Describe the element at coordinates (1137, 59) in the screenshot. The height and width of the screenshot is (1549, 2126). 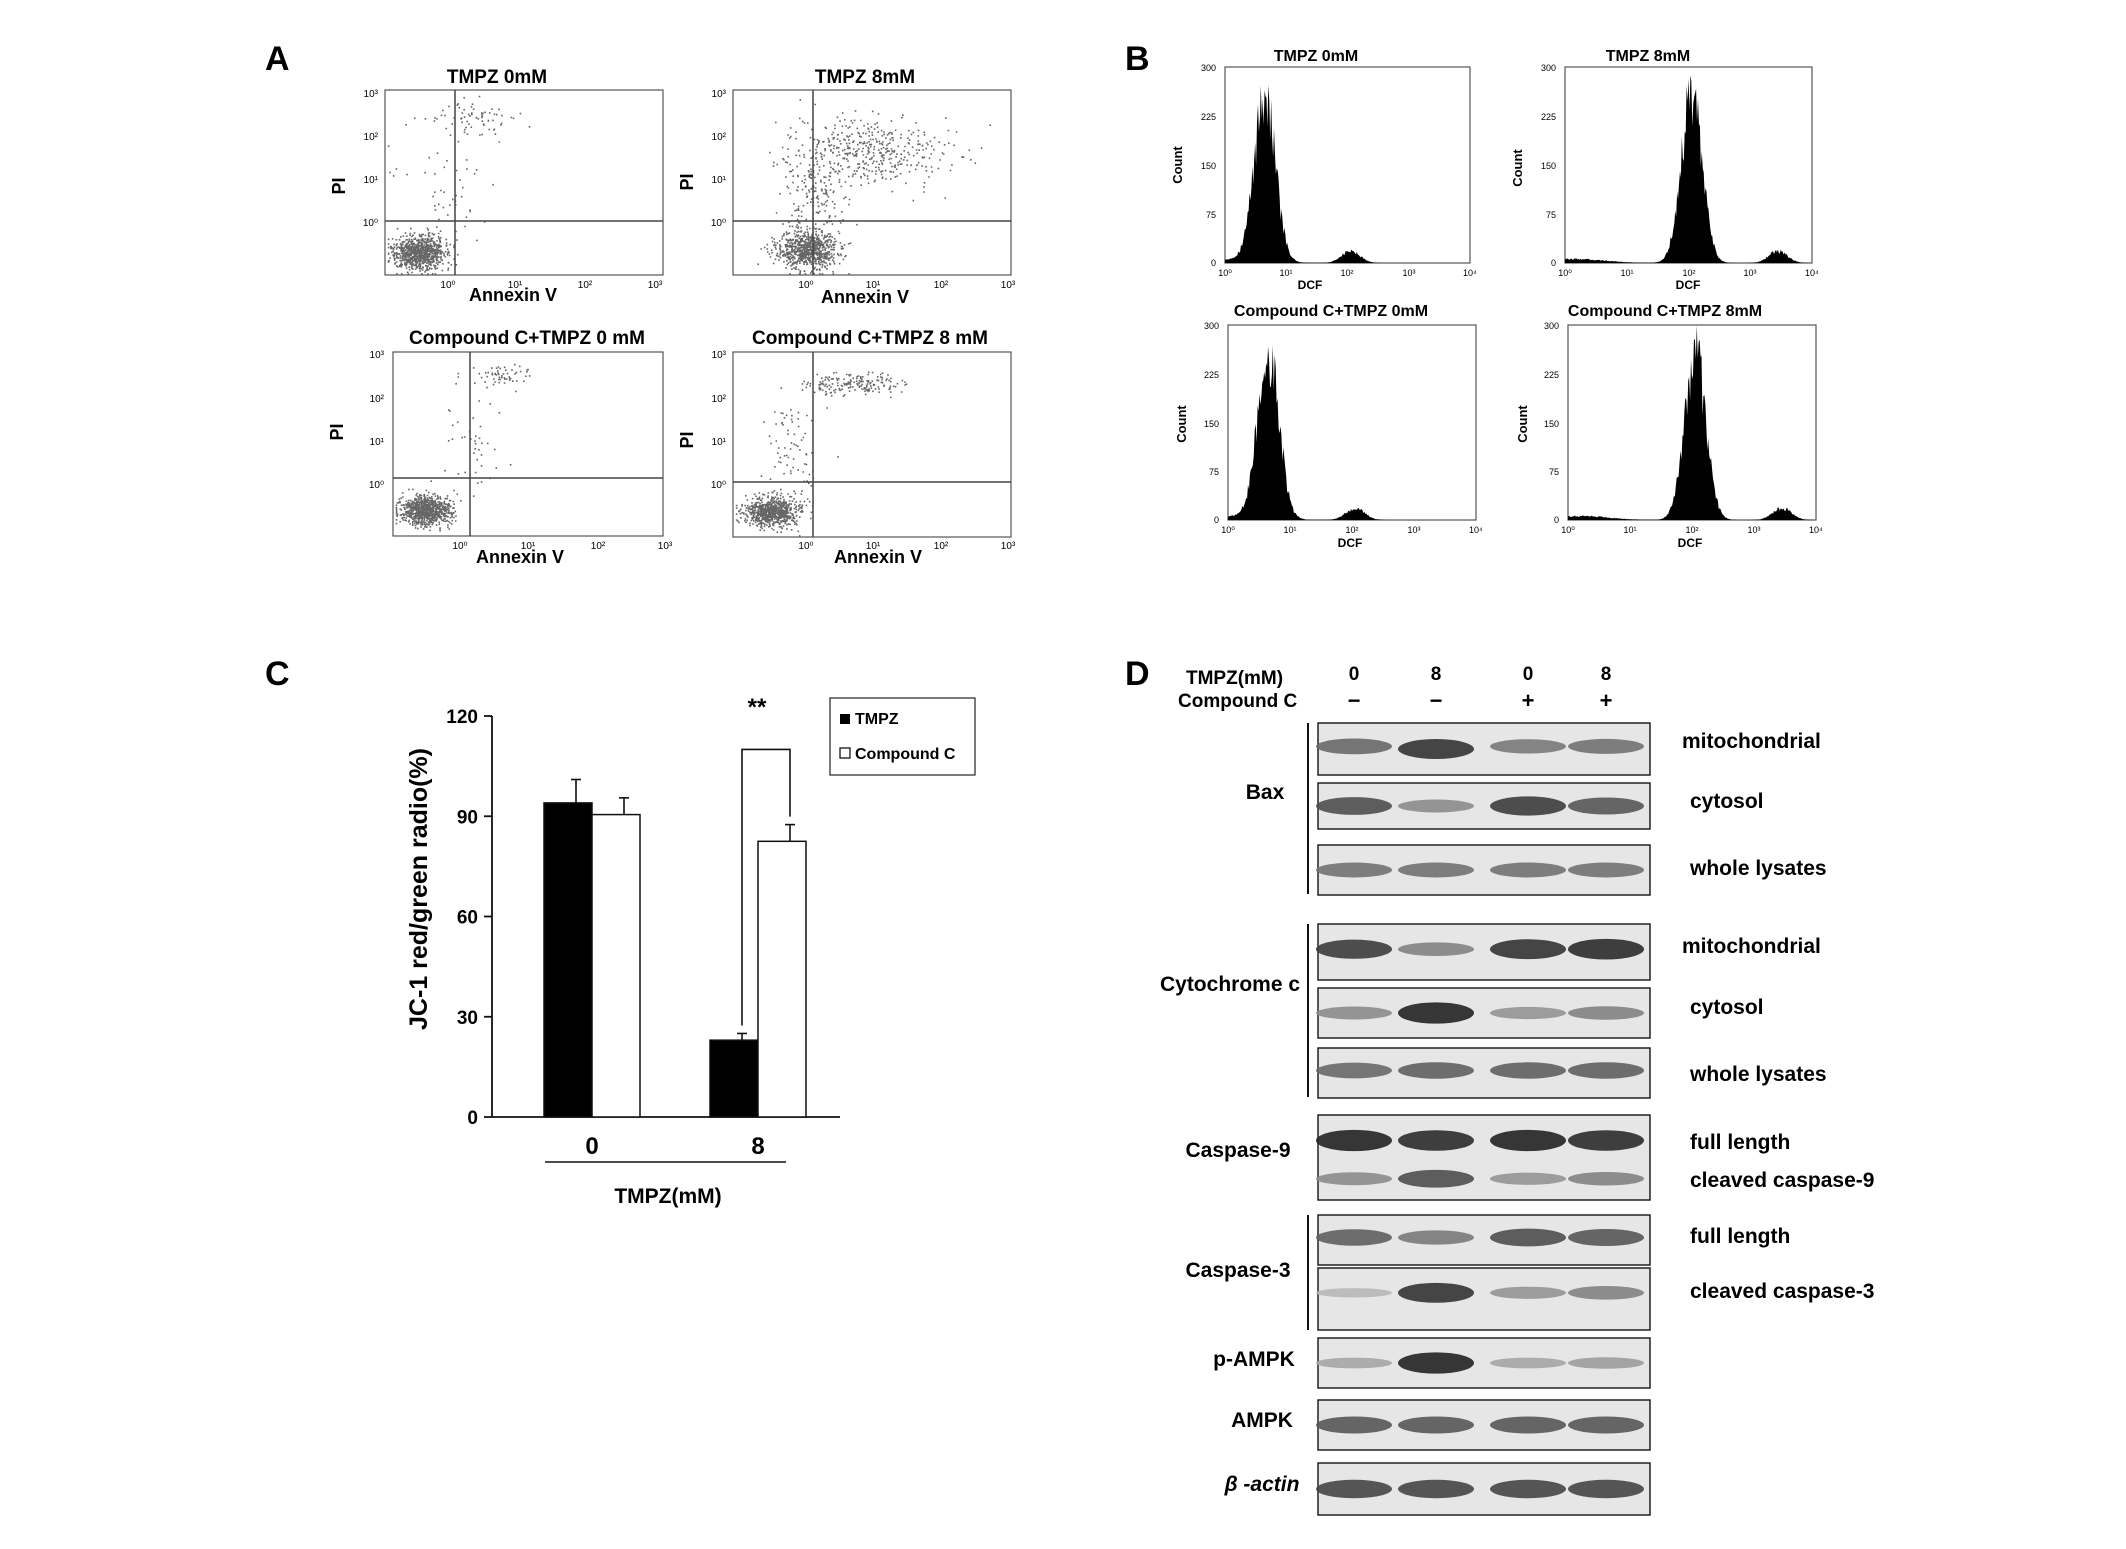
I see `panel-letter-b: B` at that location.